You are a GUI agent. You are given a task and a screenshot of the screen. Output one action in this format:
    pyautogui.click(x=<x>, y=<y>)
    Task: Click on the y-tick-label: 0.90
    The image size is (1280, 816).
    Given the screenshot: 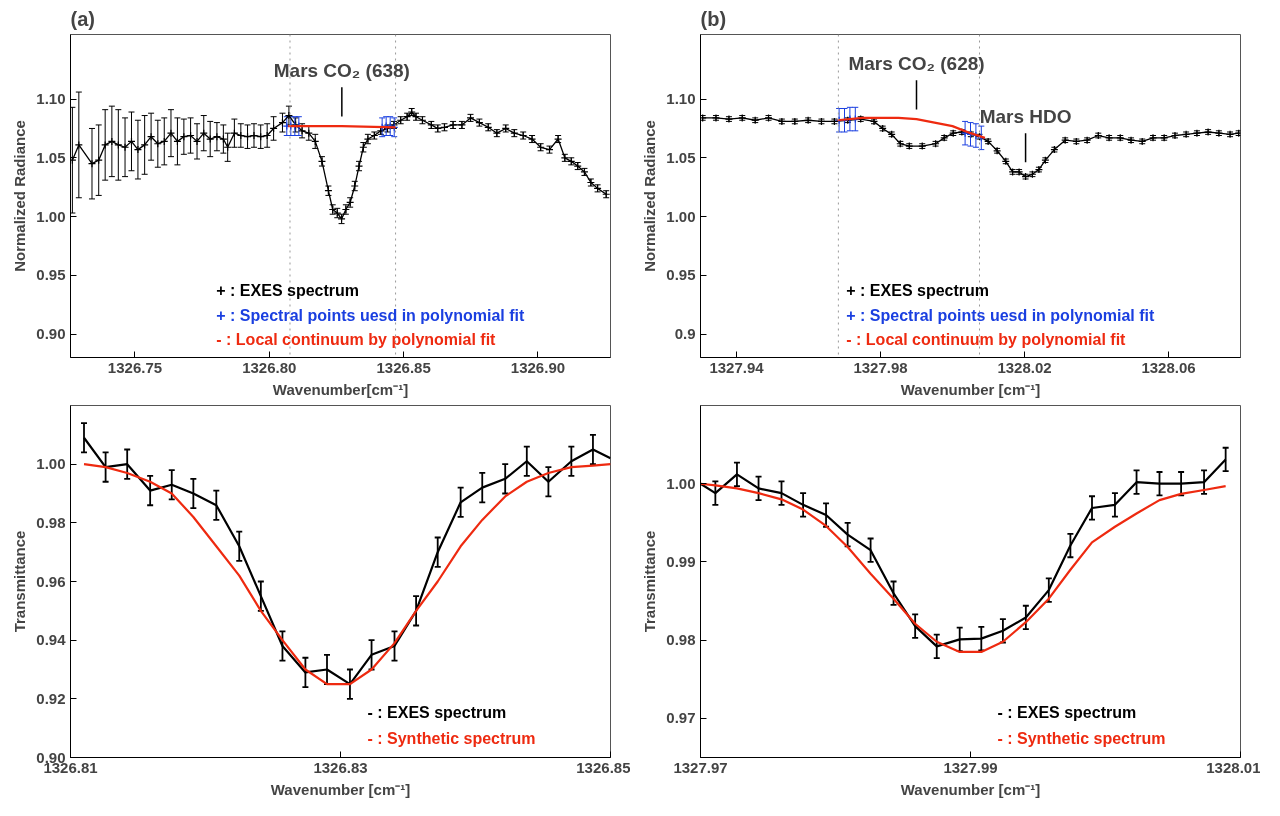 What is the action you would take?
    pyautogui.click(x=51, y=334)
    